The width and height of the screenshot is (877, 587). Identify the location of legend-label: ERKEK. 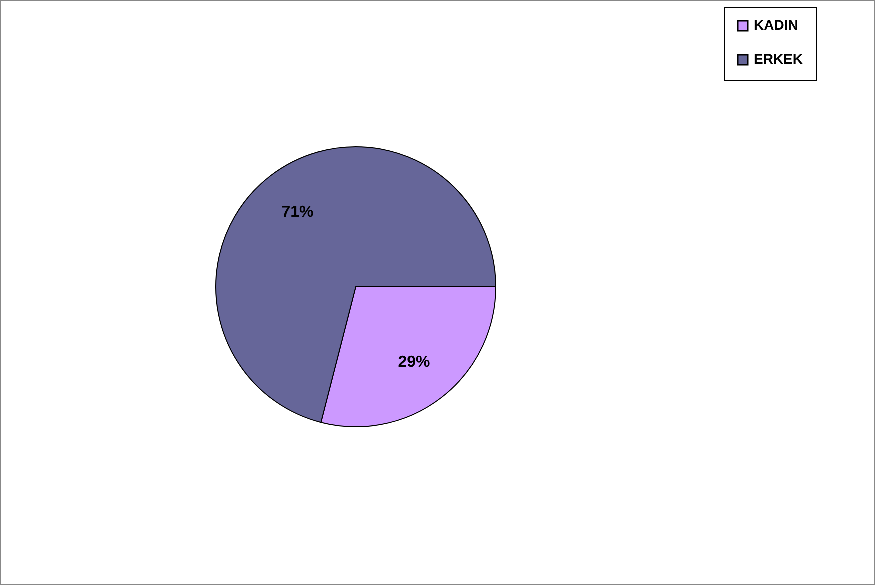
(779, 59).